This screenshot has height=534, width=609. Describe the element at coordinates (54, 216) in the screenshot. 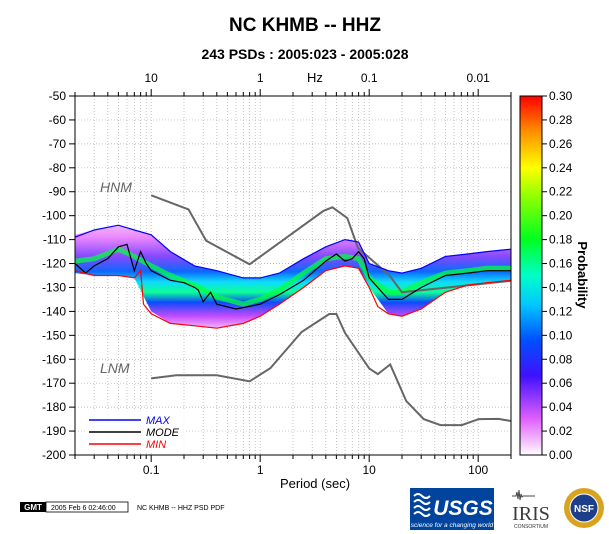

I see `y-tick-label: -100` at that location.